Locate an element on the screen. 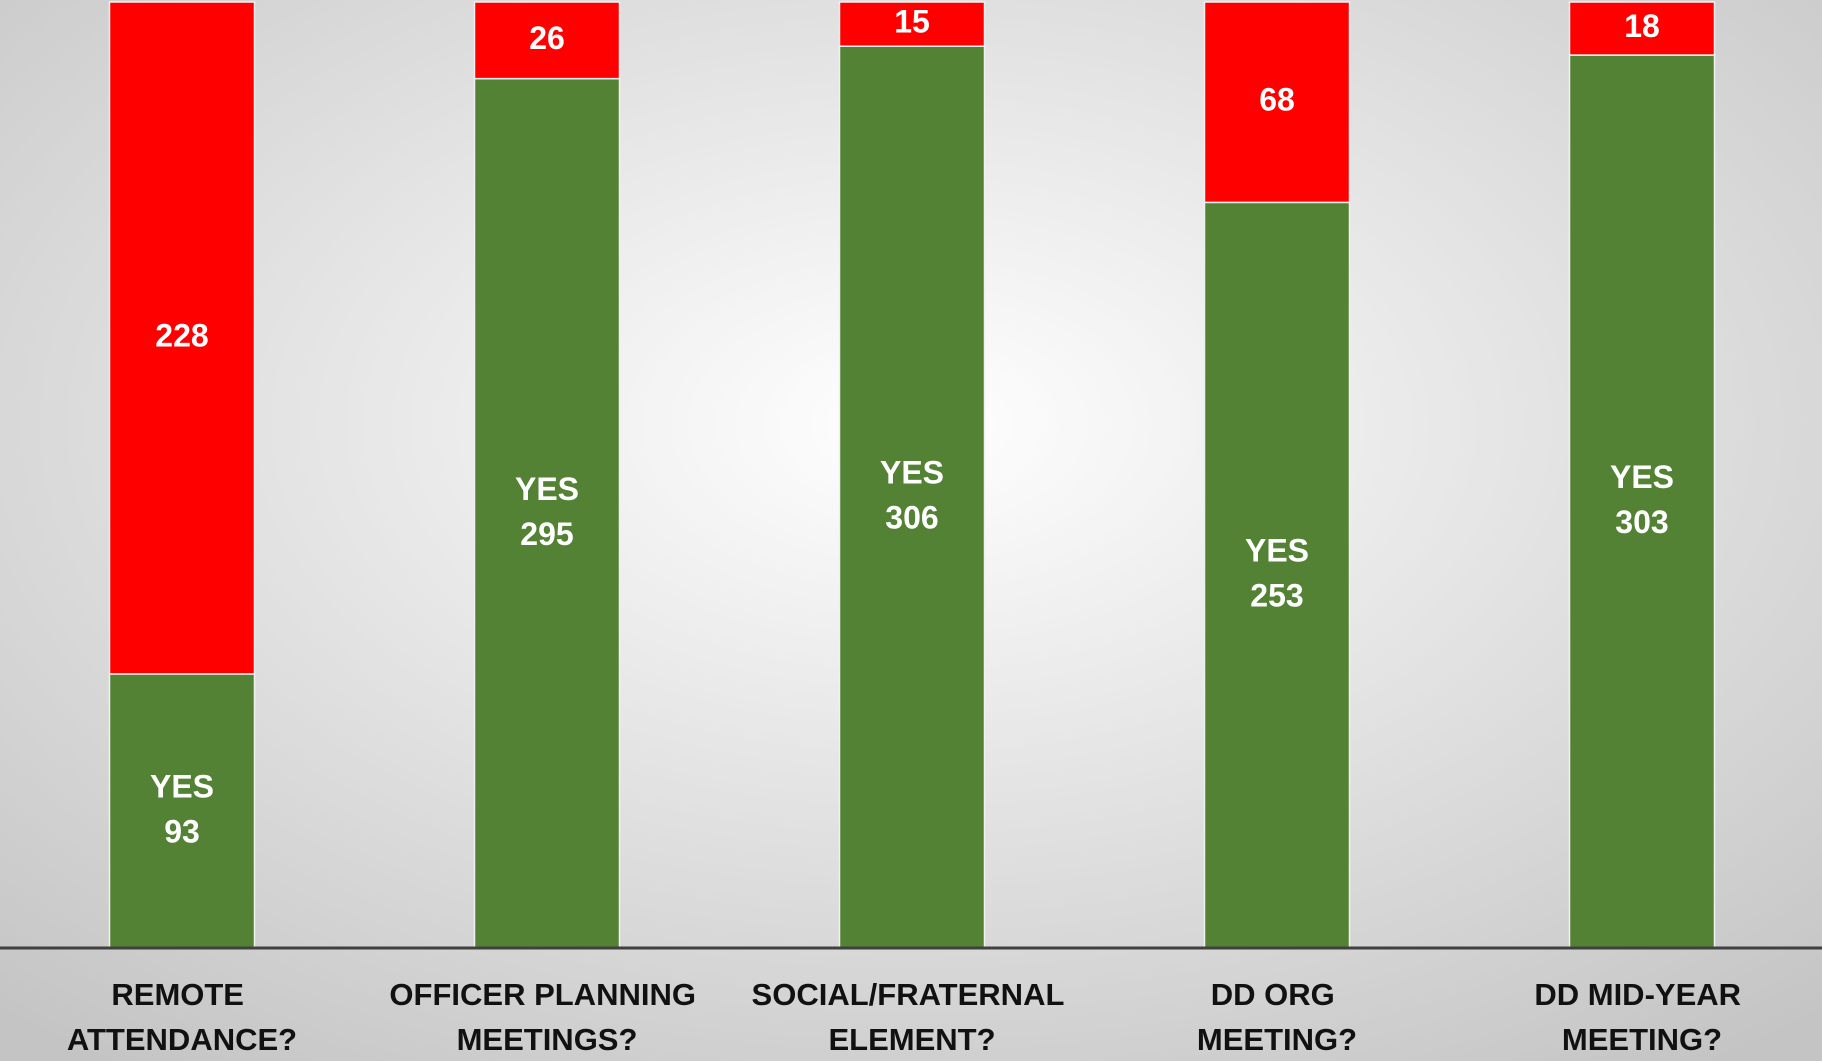 This screenshot has height=1061, width=1822. data-label: 253 is located at coordinates (1276, 596).